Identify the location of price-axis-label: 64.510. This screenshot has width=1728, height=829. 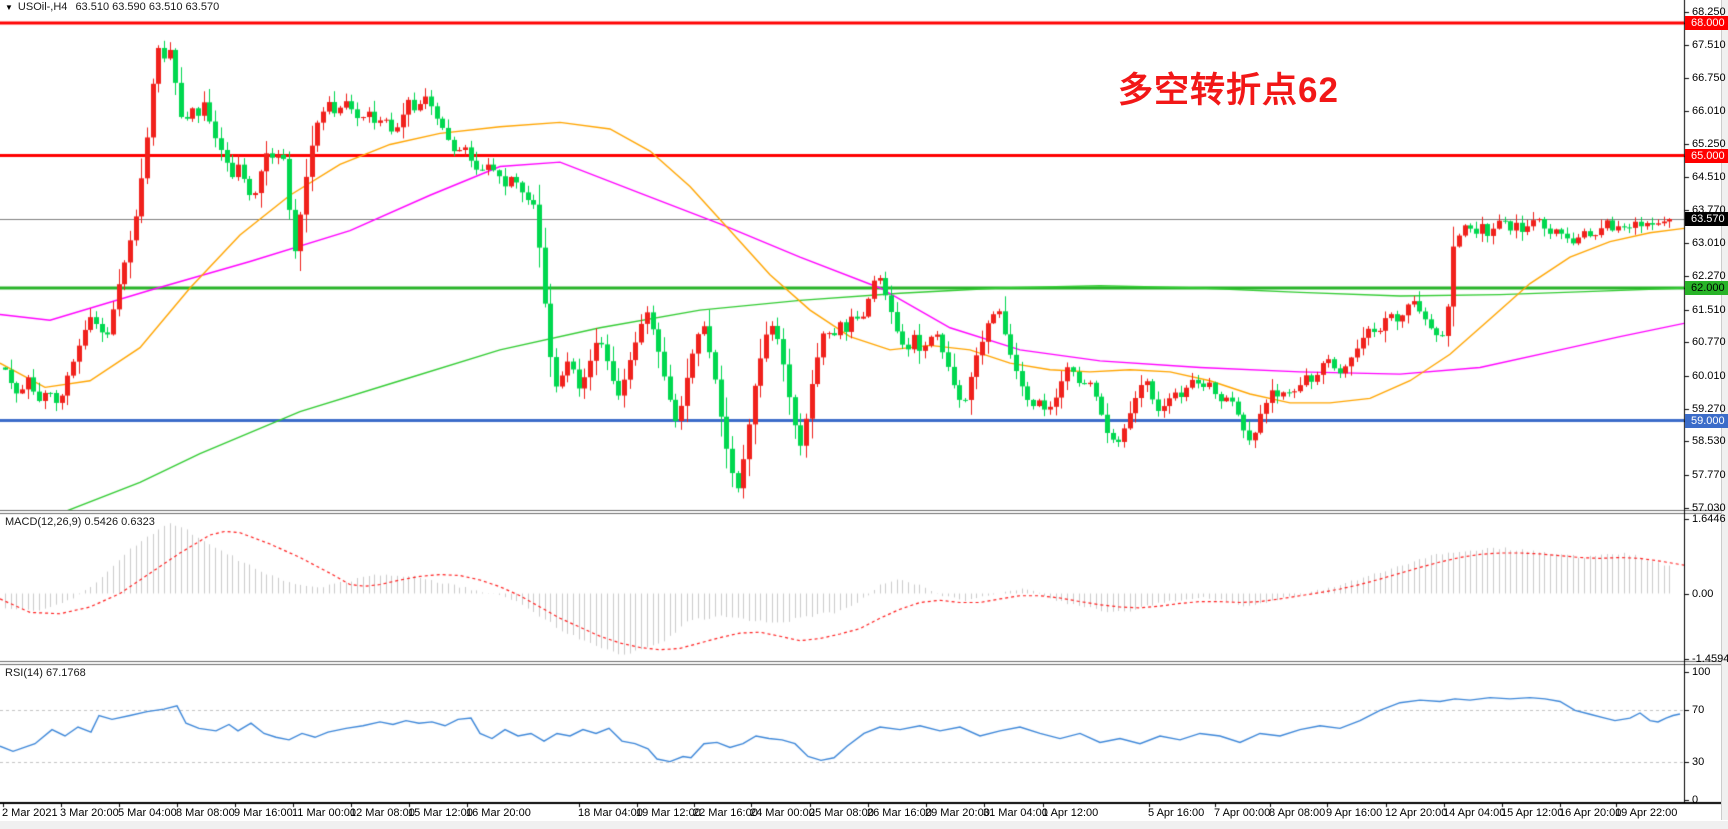
(1709, 177).